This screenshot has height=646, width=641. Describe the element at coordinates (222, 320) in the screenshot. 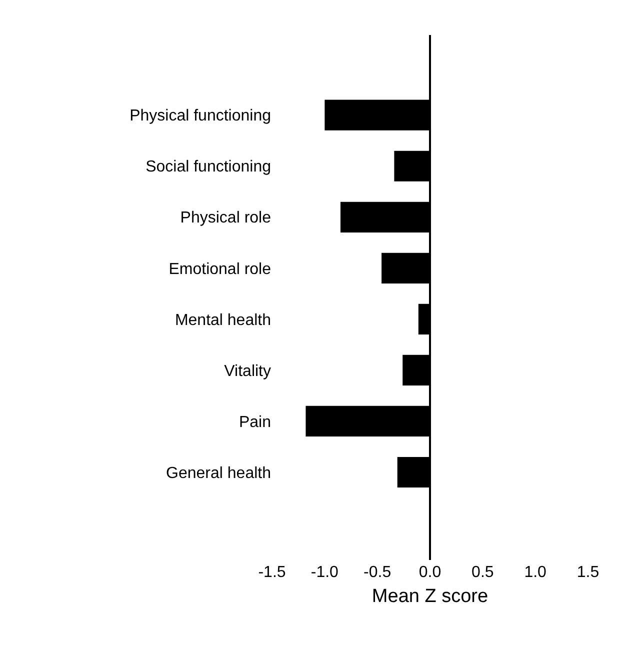

I see `y-tick-label: Mental health` at that location.